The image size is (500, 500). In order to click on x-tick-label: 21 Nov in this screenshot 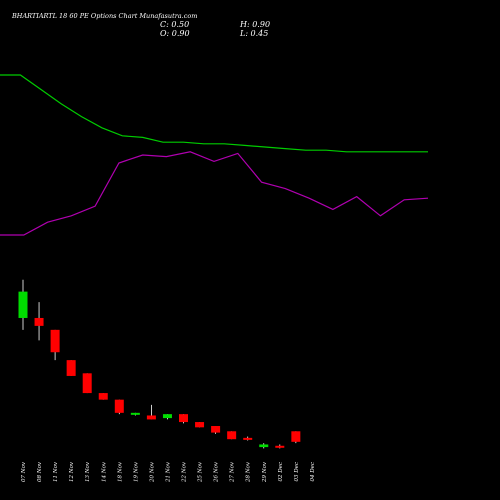, I will do `click(168, 472)`.